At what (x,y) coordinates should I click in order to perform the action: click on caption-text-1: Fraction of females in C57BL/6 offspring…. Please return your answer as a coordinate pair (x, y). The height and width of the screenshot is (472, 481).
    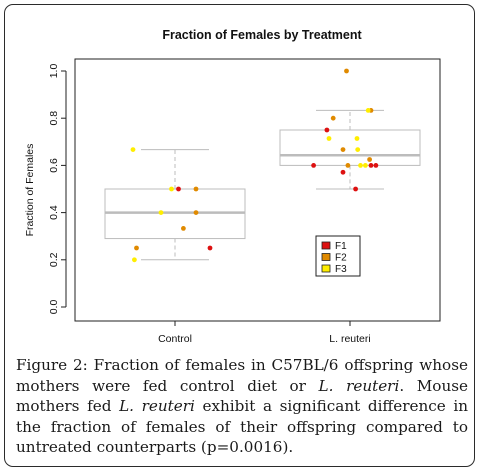
    Looking at the image, I should click on (242, 375).